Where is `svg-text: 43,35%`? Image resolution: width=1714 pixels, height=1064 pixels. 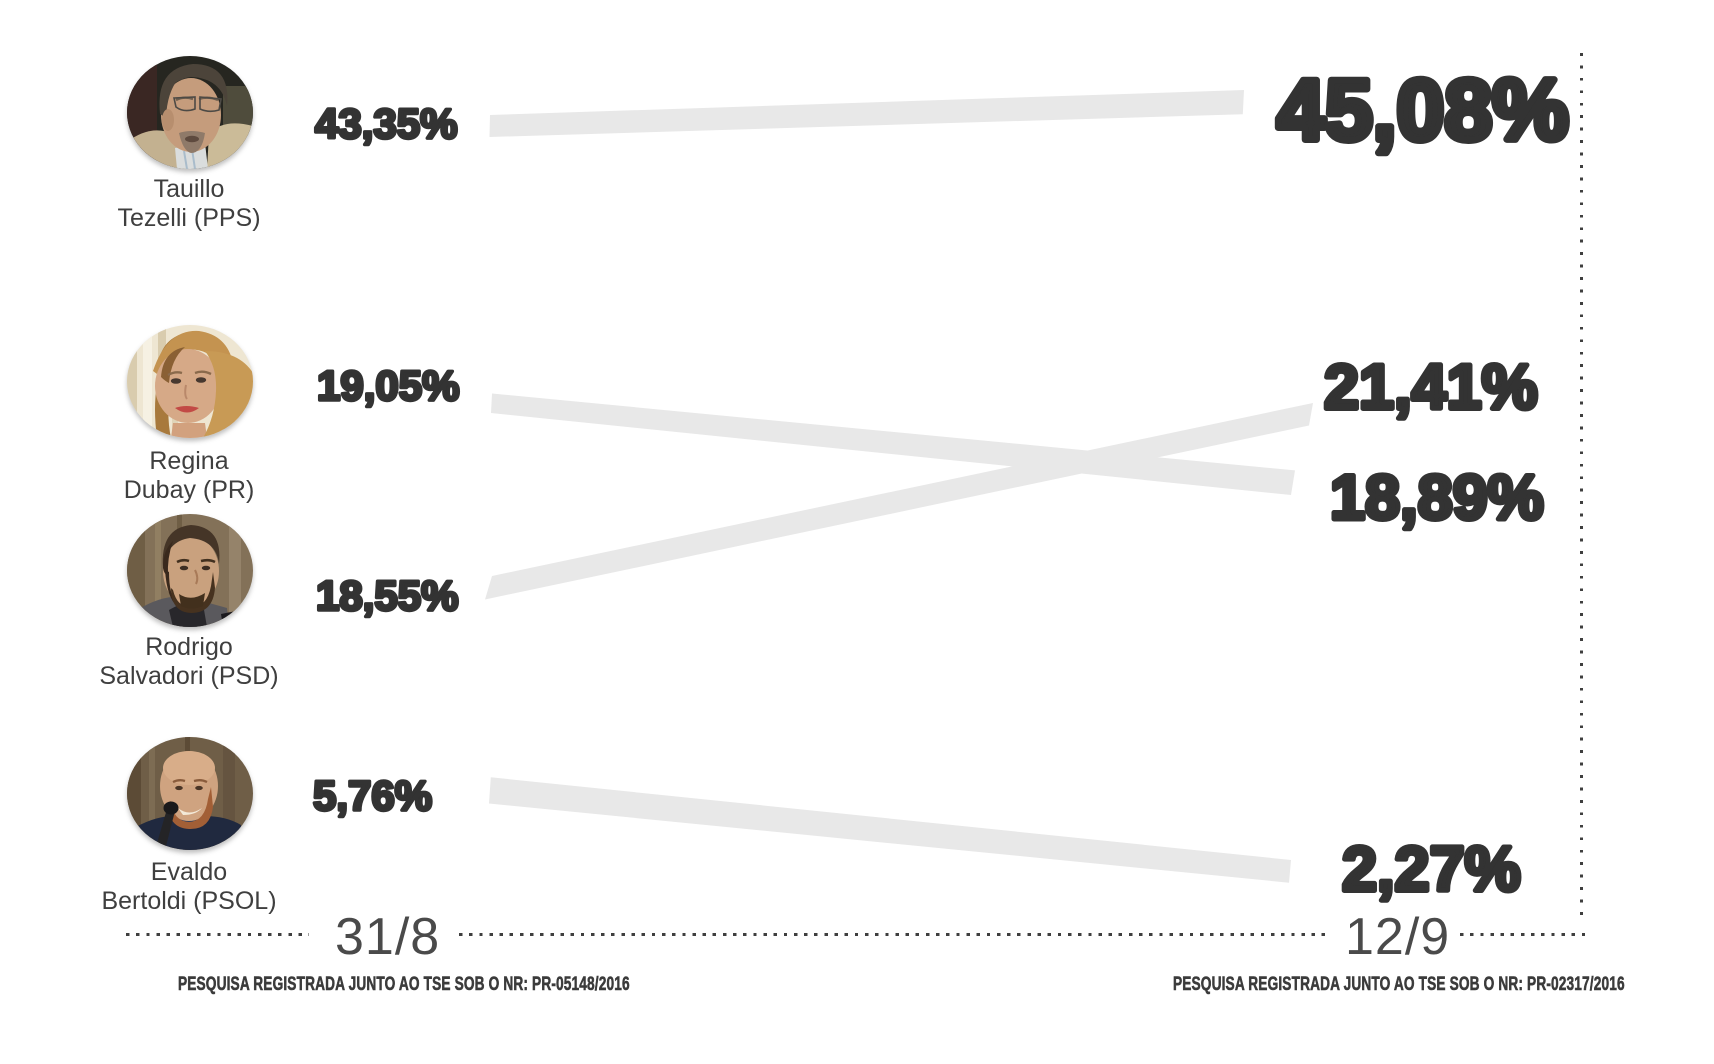
svg-text: 43,35% is located at coordinates (386, 123).